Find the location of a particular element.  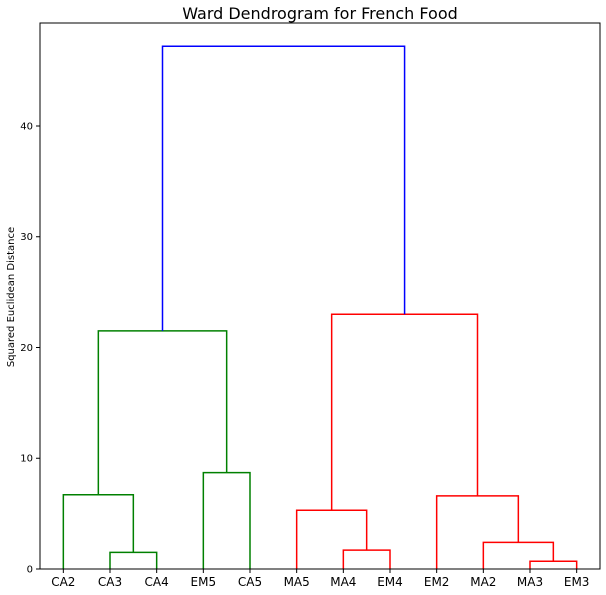

y-axis: 0 10 20 30 40 is located at coordinates (30, 348).